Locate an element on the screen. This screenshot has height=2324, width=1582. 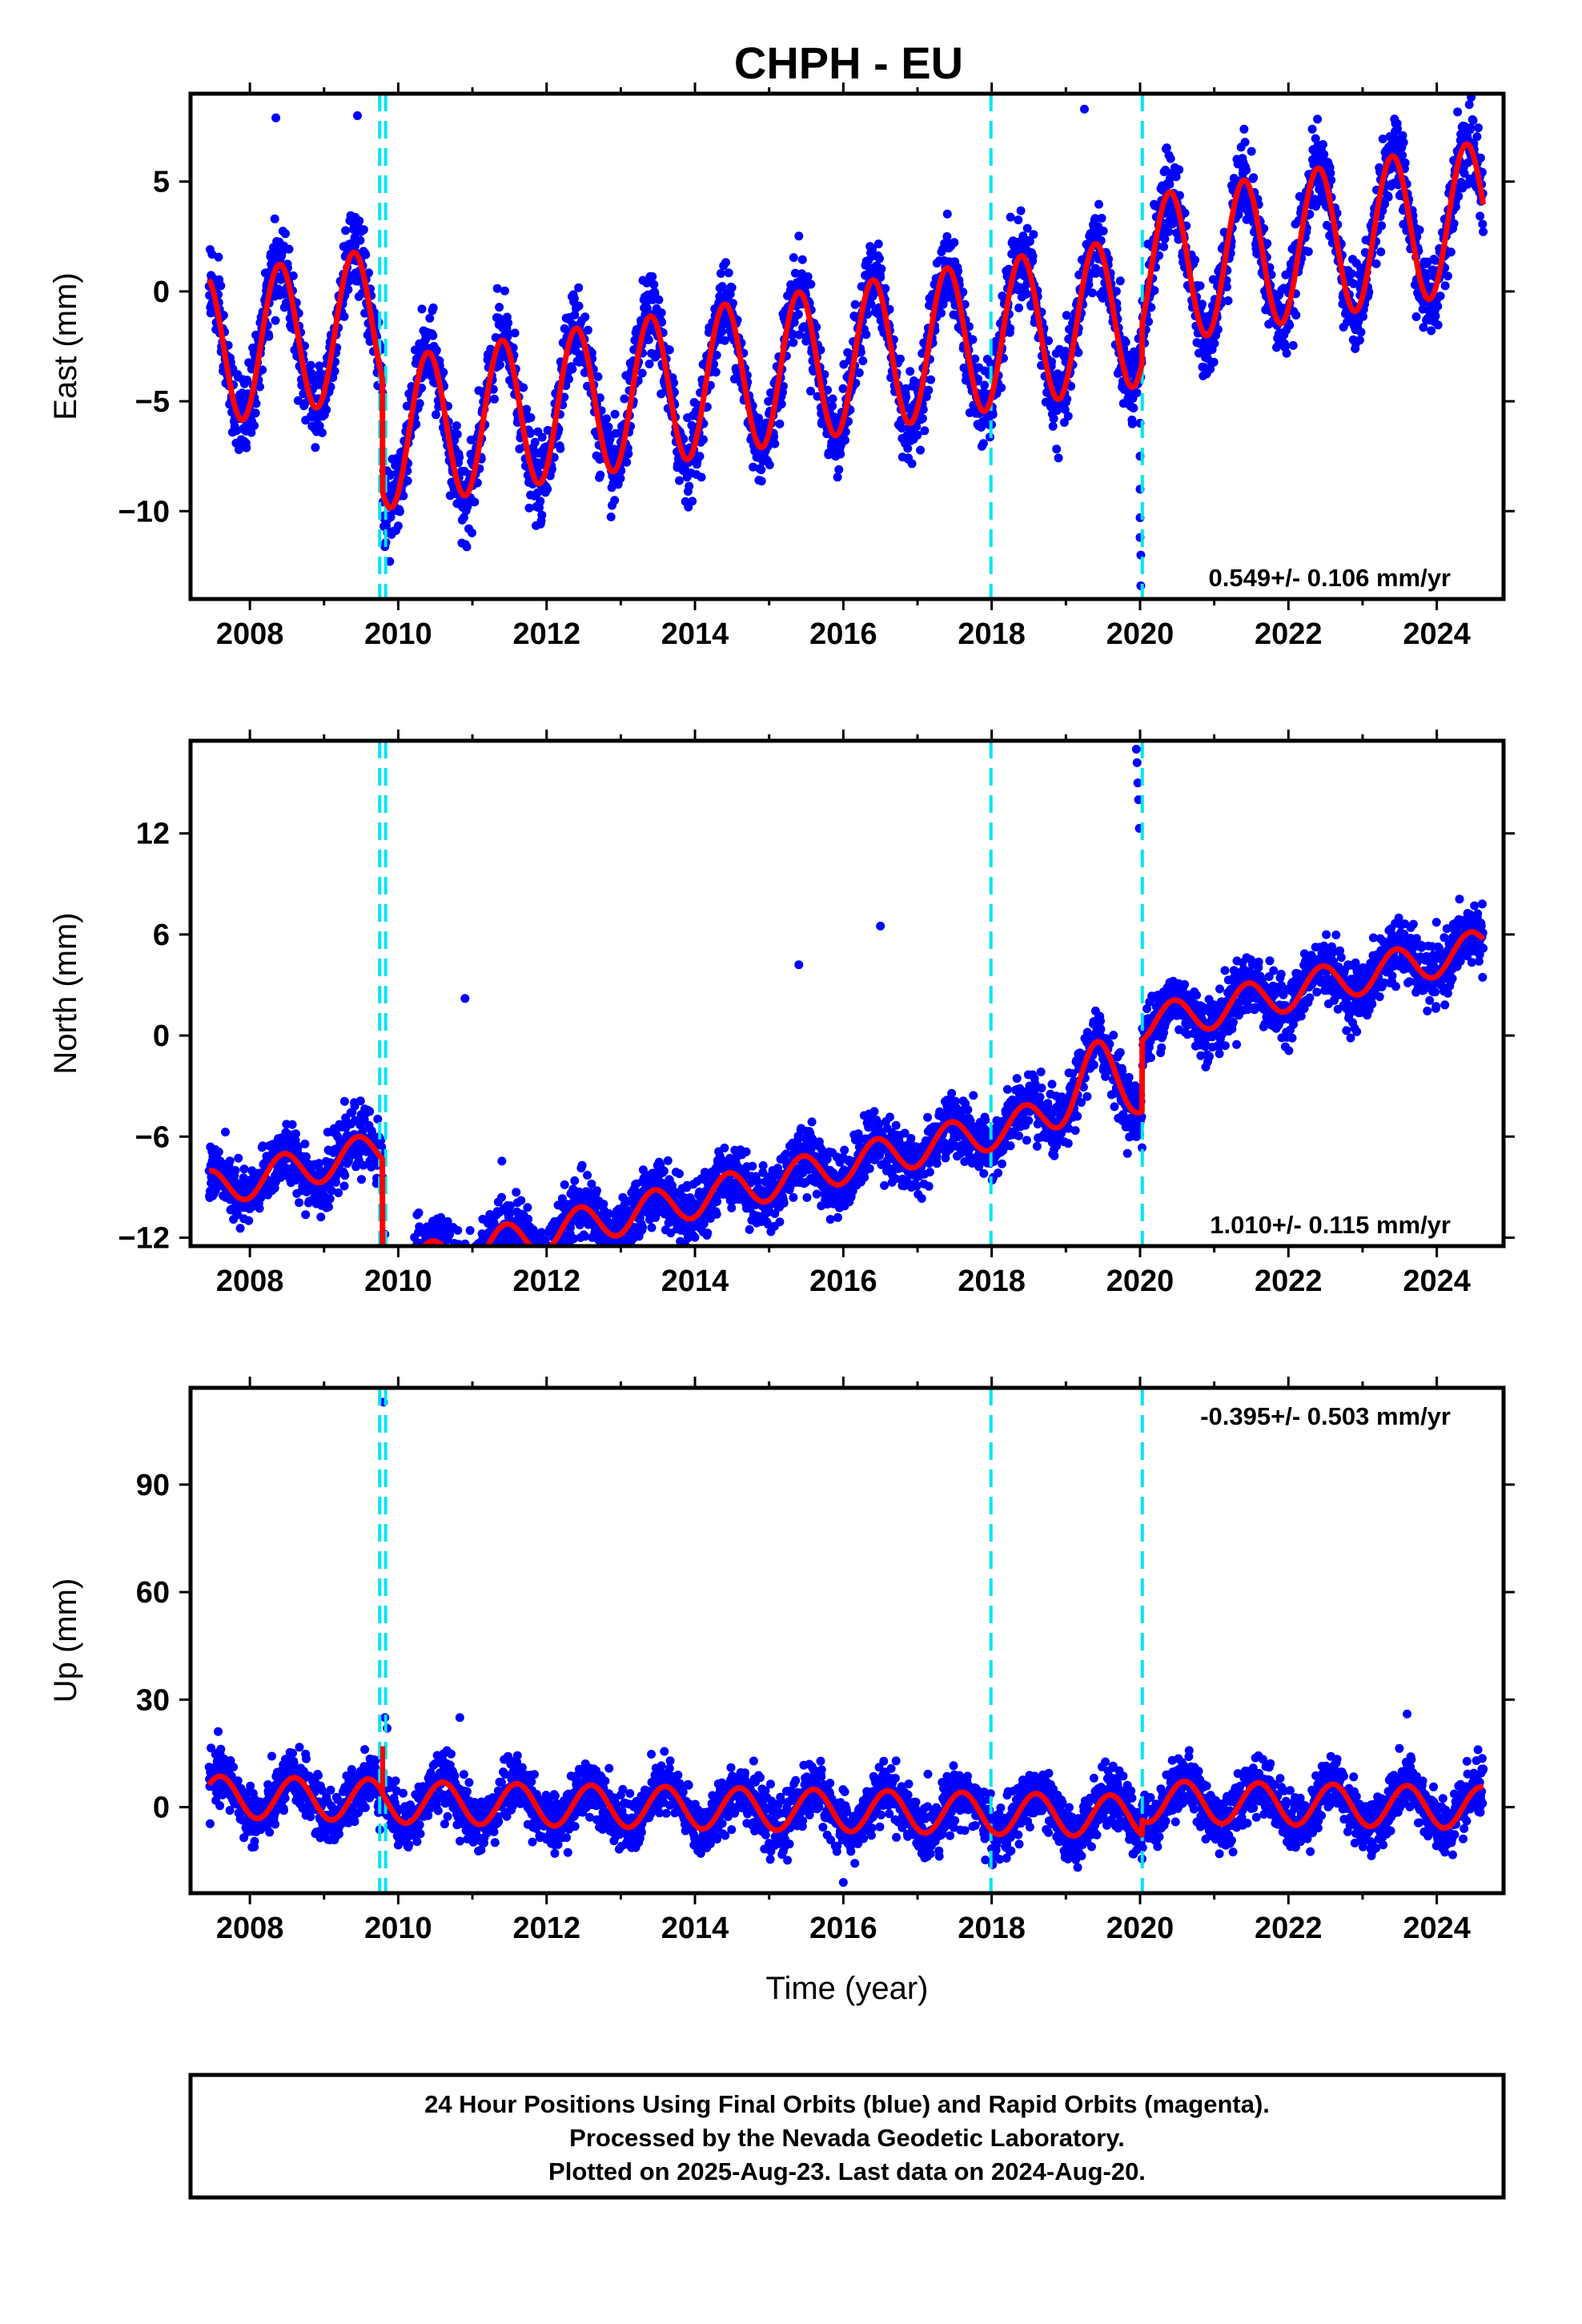
rate-annotation: 0.549+/- 0.106 mm/yr is located at coordinates (1330, 578).